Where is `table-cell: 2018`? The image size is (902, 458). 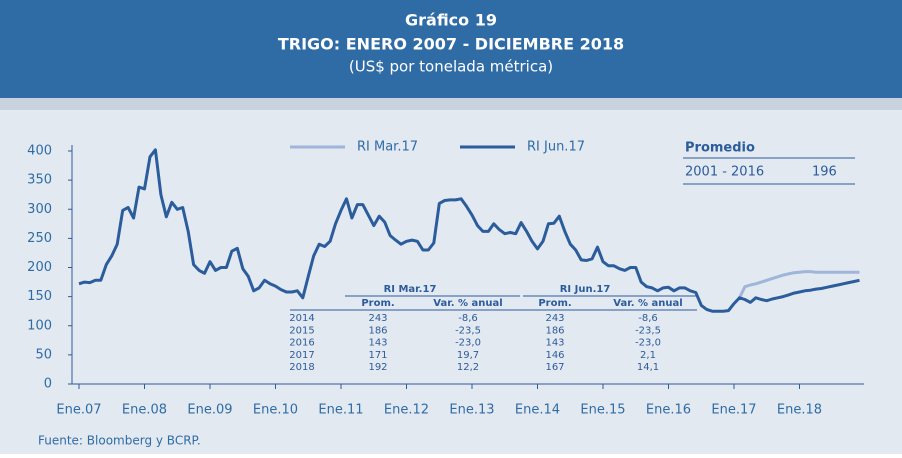 table-cell: 2018 is located at coordinates (301, 367).